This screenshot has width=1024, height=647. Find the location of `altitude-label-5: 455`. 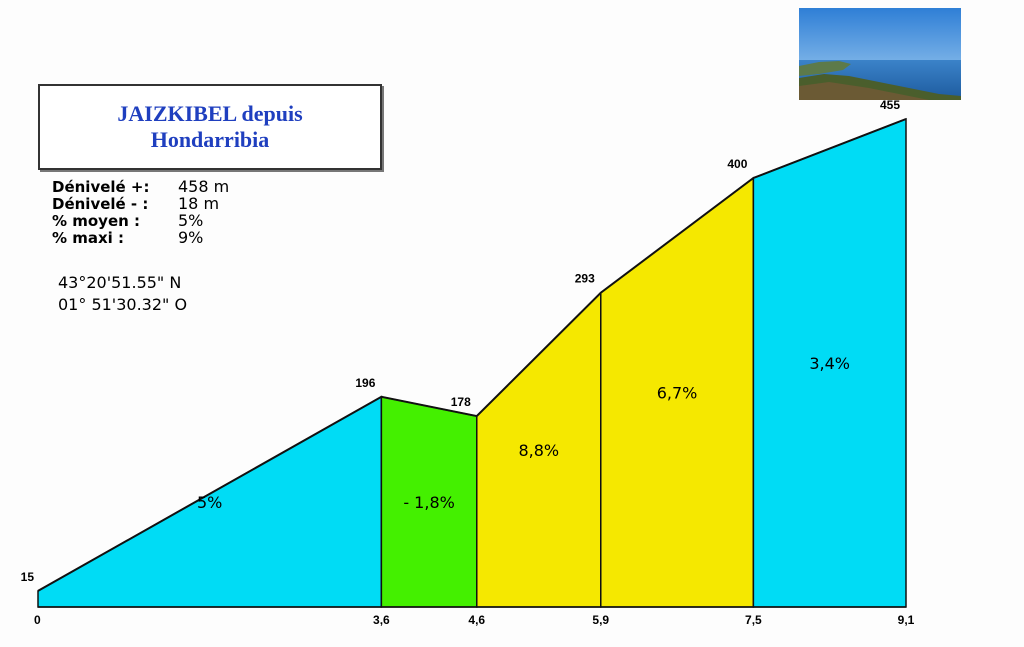

altitude-label-5: 455 is located at coordinates (890, 105).